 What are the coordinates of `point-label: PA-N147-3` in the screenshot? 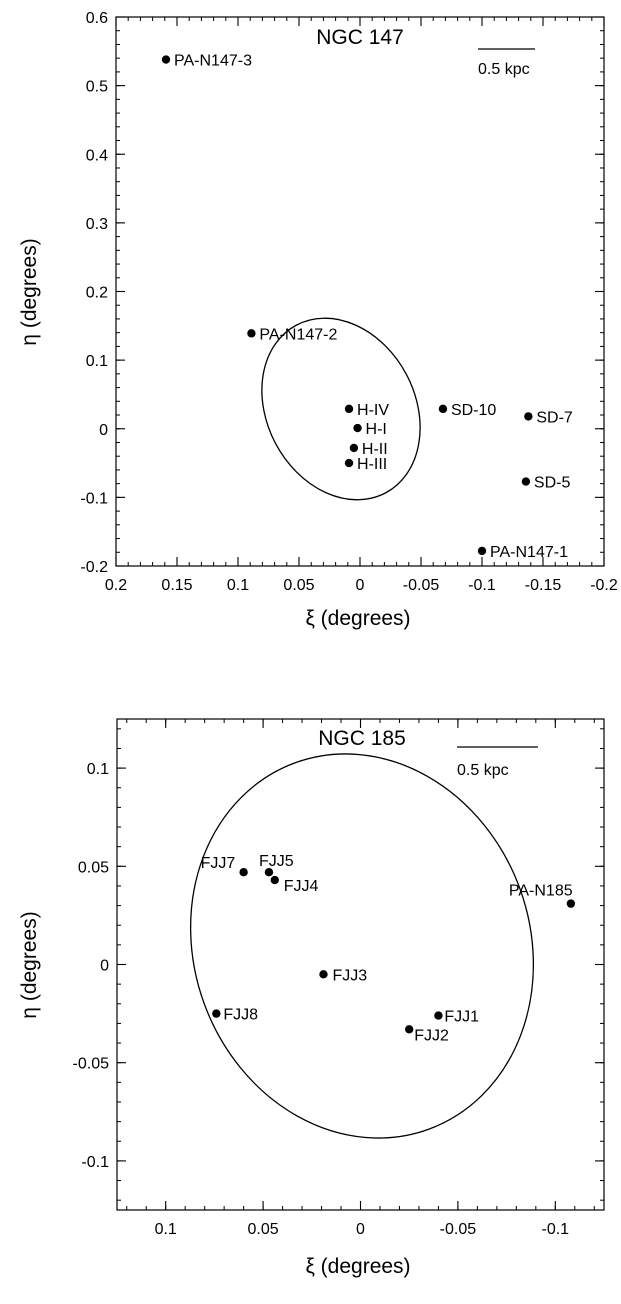 It's located at (213, 61).